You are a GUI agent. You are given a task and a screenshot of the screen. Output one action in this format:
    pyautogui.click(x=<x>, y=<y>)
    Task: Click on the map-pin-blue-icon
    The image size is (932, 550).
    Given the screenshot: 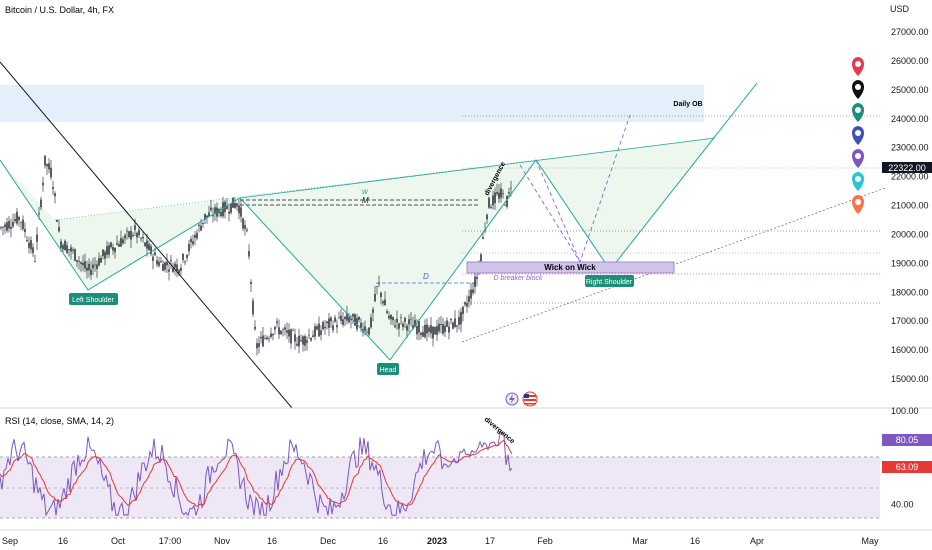 What is the action you would take?
    pyautogui.click(x=858, y=135)
    